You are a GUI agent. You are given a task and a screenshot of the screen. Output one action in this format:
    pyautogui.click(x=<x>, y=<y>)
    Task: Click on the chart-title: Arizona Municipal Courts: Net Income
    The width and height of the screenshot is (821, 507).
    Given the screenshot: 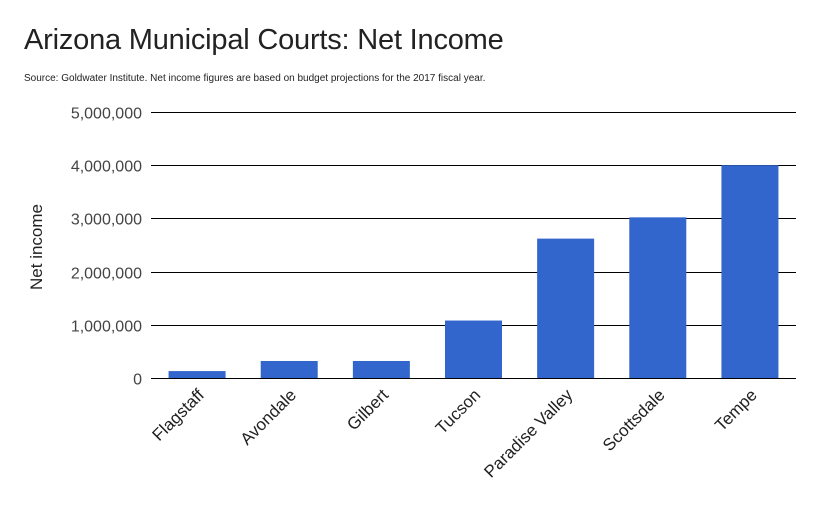 What is the action you would take?
    pyautogui.click(x=264, y=40)
    